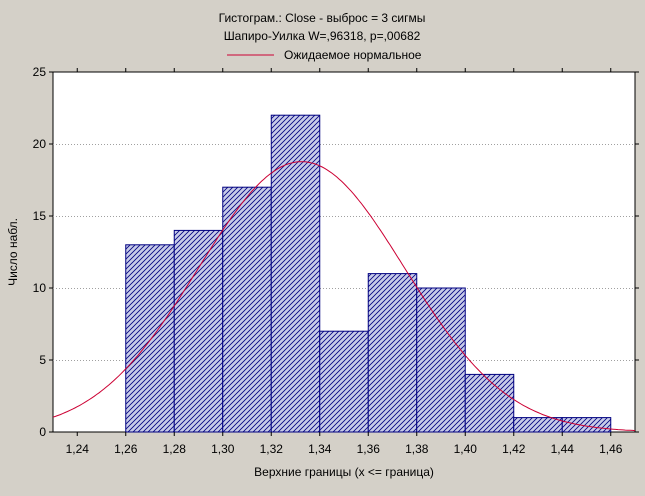 Image resolution: width=645 pixels, height=496 pixels. Describe the element at coordinates (175, 449) in the screenshot. I see `x-tick-label: 1,28` at that location.